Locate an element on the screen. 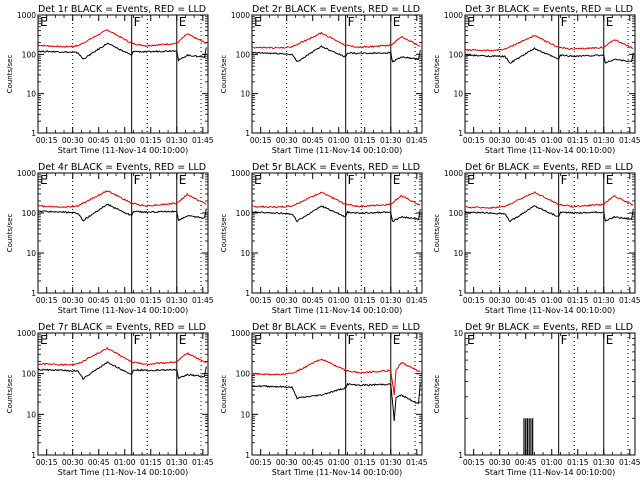  chart-title: Det 1r BLACK = Events, RED = LLD is located at coordinates (122, 9).